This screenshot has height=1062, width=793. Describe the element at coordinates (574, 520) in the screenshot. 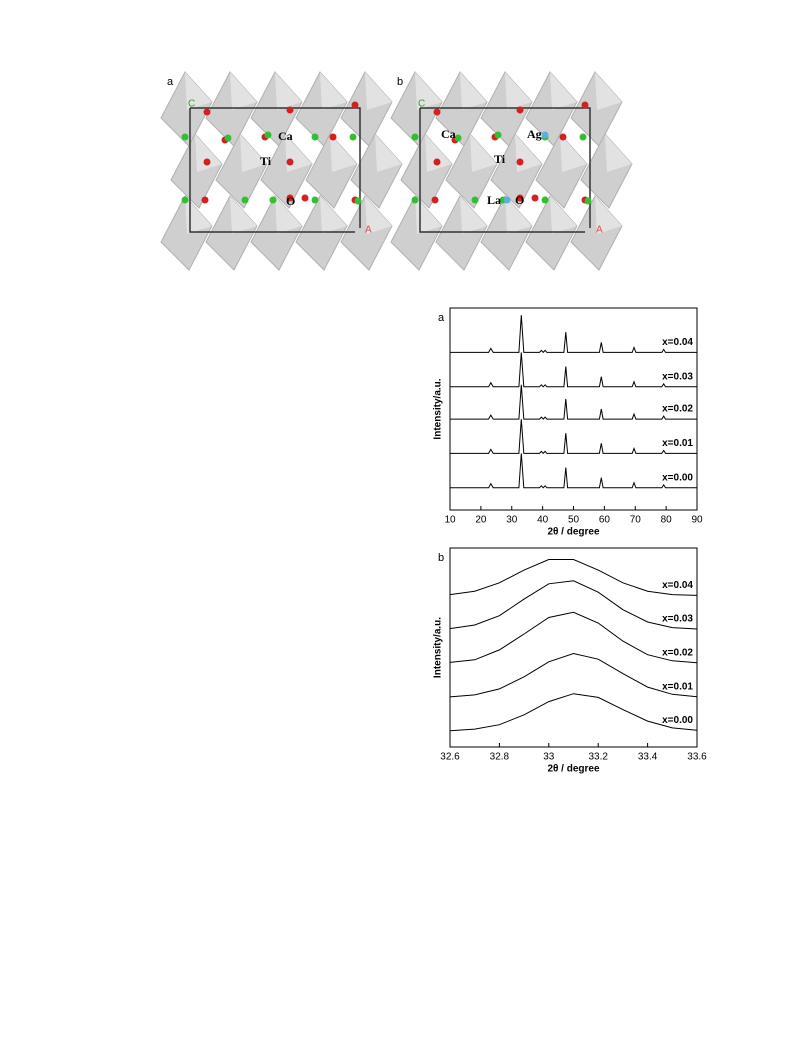

I see `x-tick-label: 50` at that location.